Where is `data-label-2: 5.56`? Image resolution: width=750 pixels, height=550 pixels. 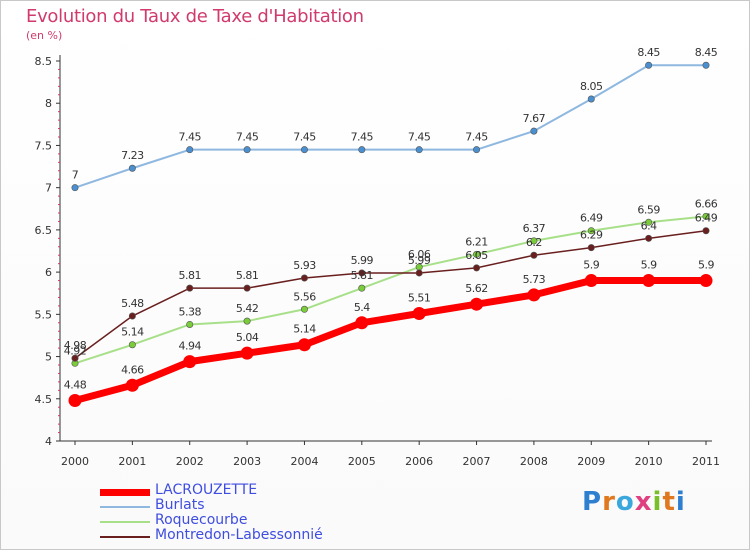
data-label-2: 5.56 is located at coordinates (304, 296).